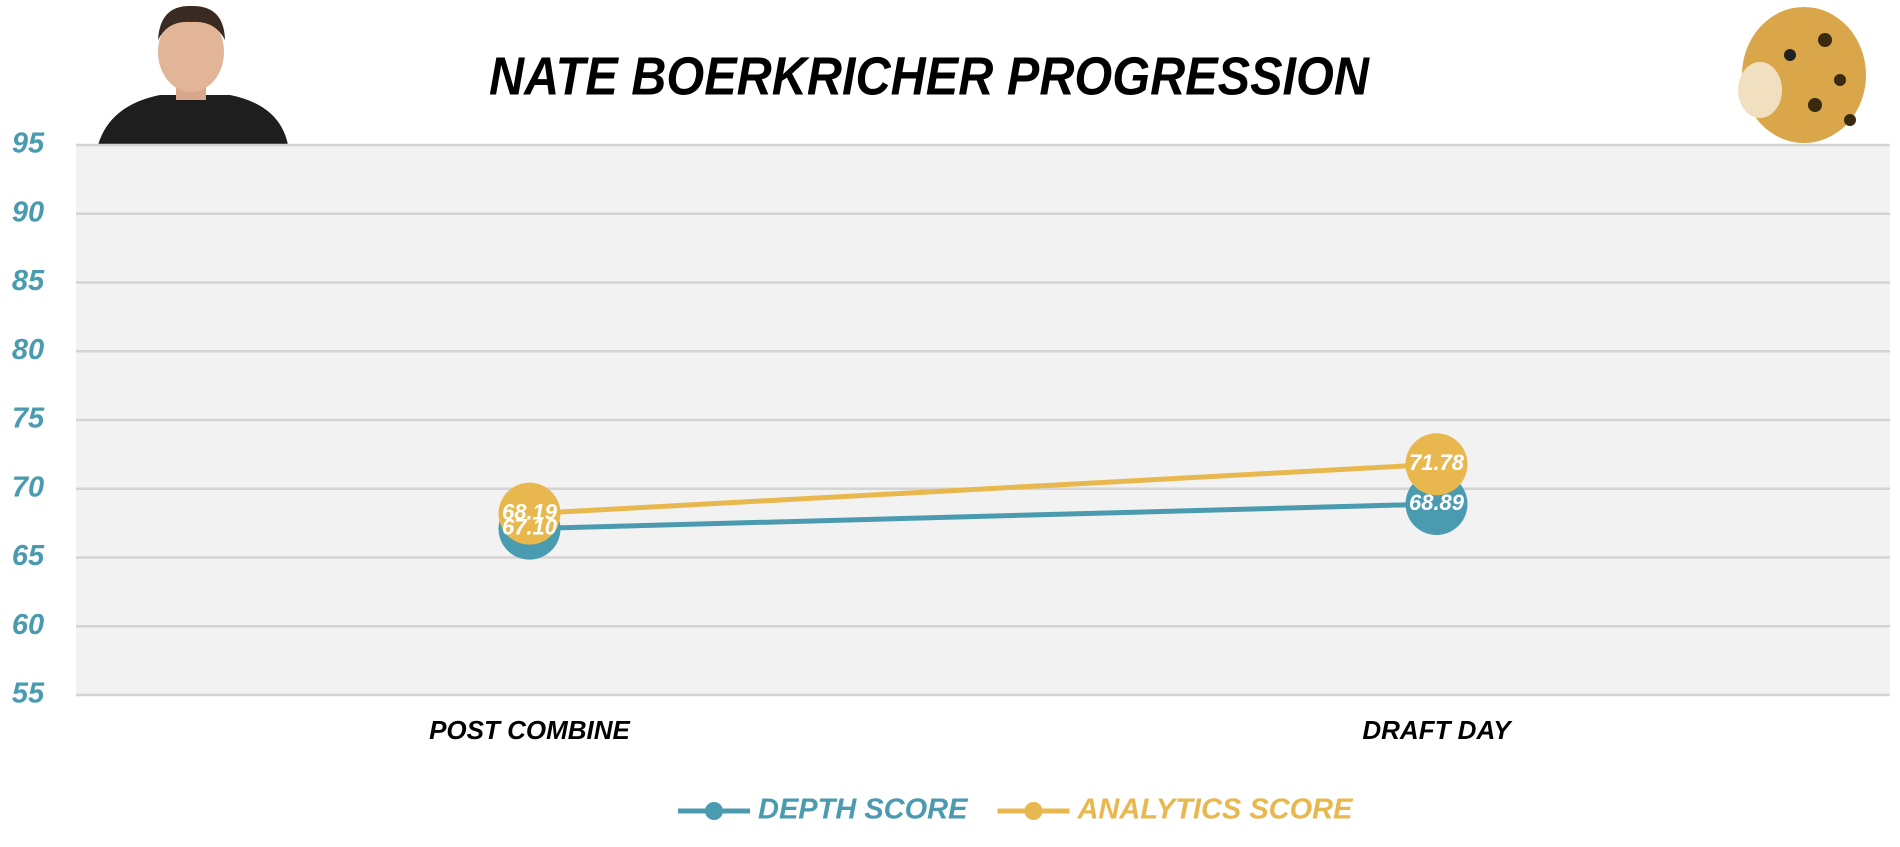 This screenshot has height=847, width=1900. Describe the element at coordinates (28, 625) in the screenshot. I see `y-tick-label: 60` at that location.